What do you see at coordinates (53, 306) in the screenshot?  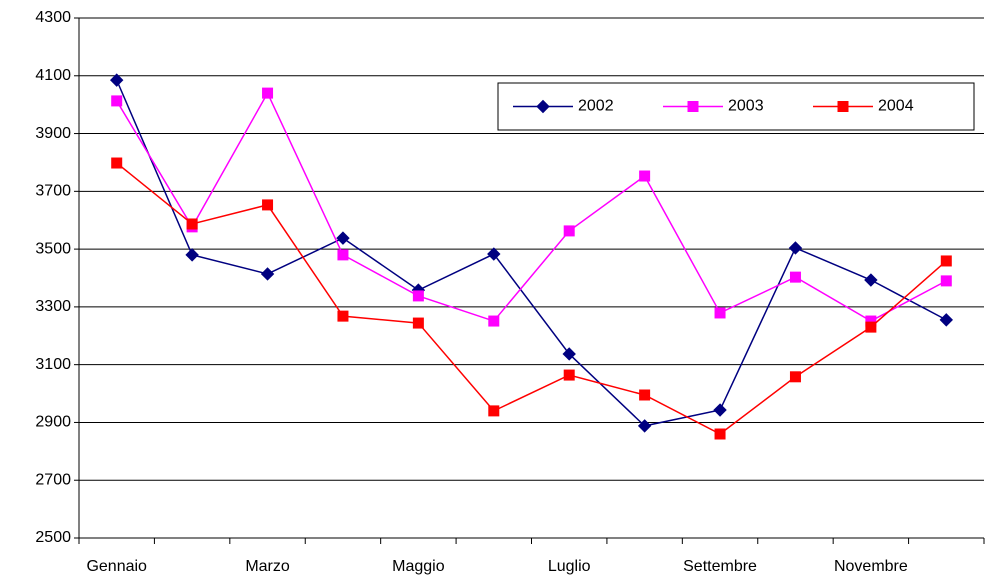 I see `y-tick-label: 3300` at bounding box center [53, 306].